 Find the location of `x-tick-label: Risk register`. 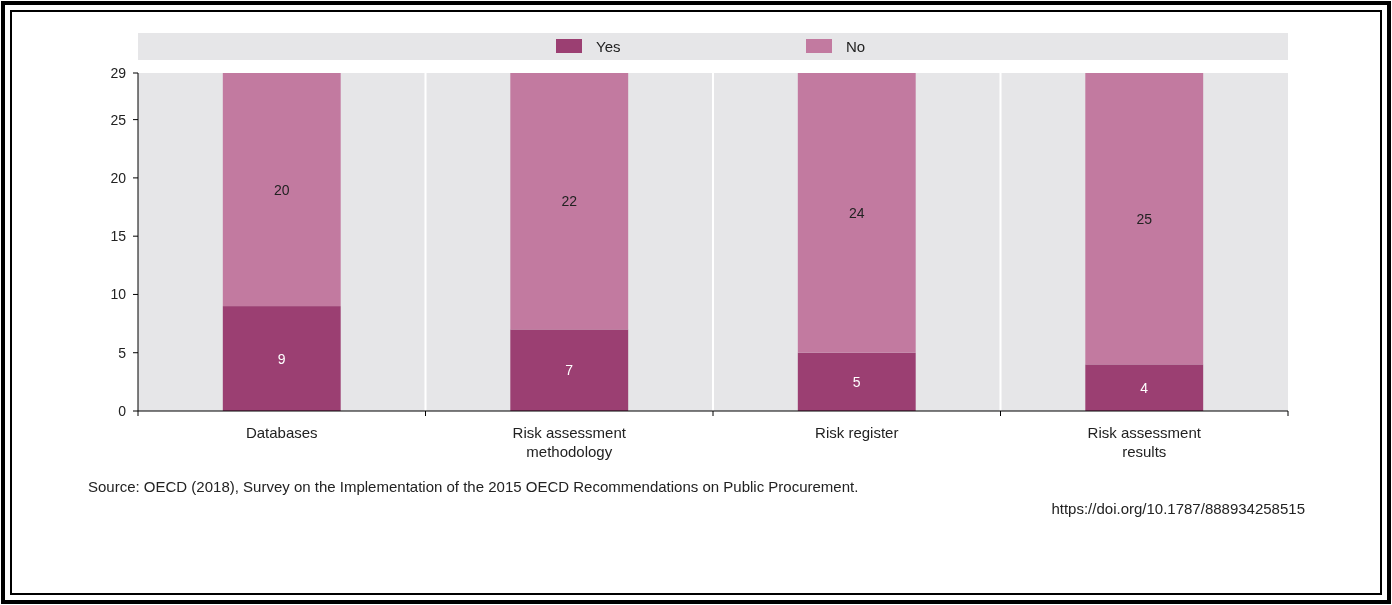

x-tick-label: Risk register is located at coordinates (857, 432).